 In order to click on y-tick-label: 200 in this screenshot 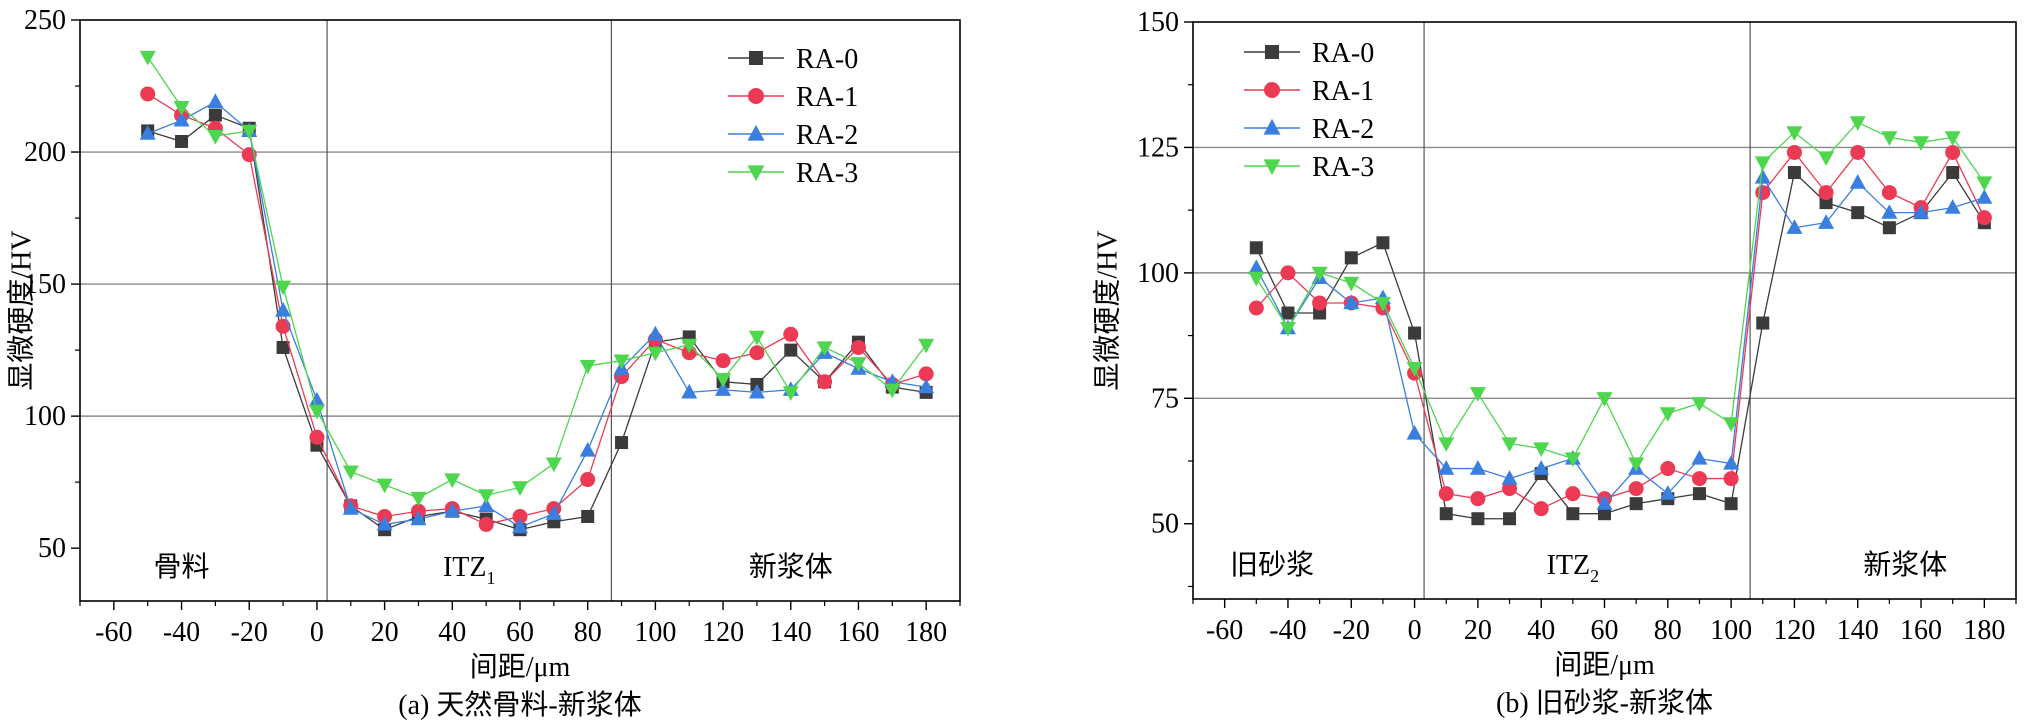, I will do `click(45, 152)`.